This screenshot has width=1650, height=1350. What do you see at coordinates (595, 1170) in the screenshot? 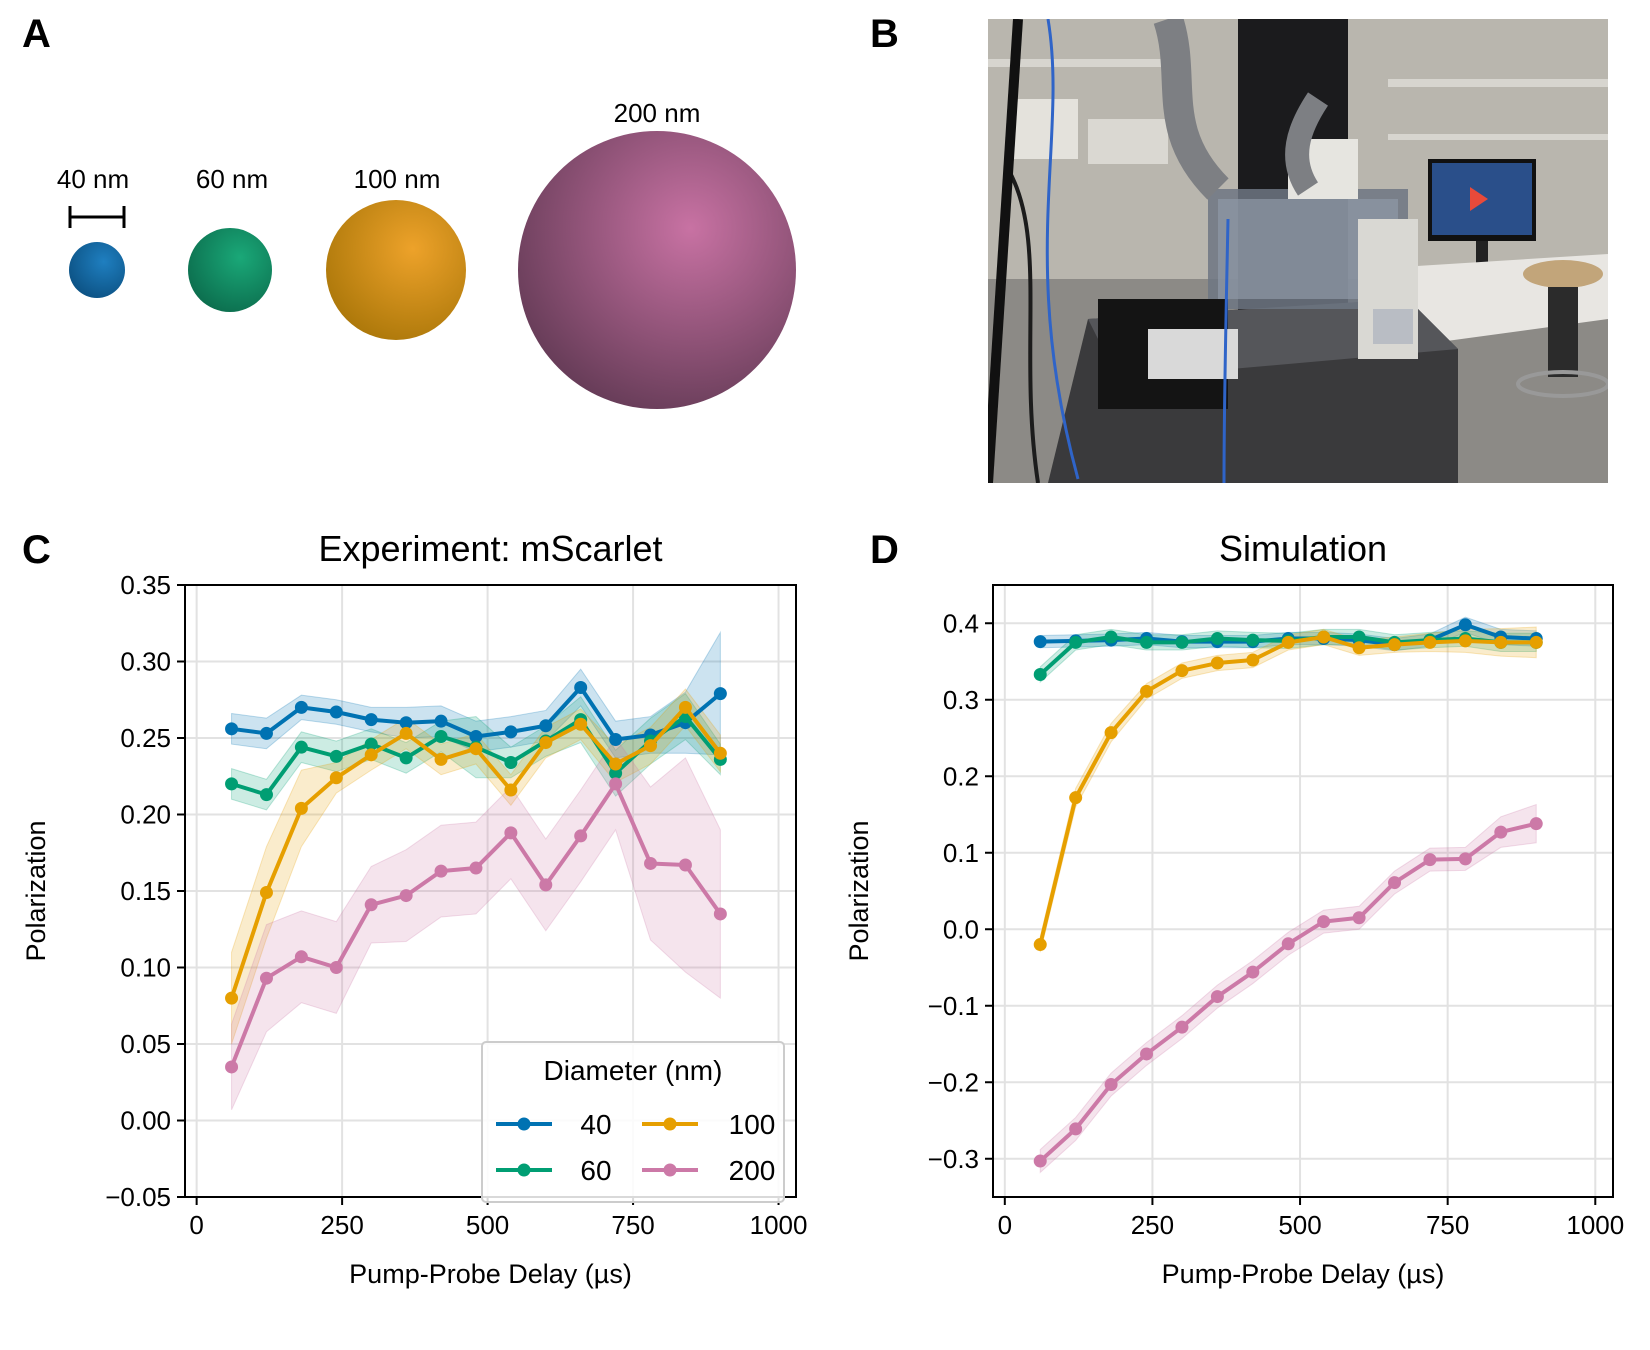
I see `legend-label-60: 60` at bounding box center [595, 1170].